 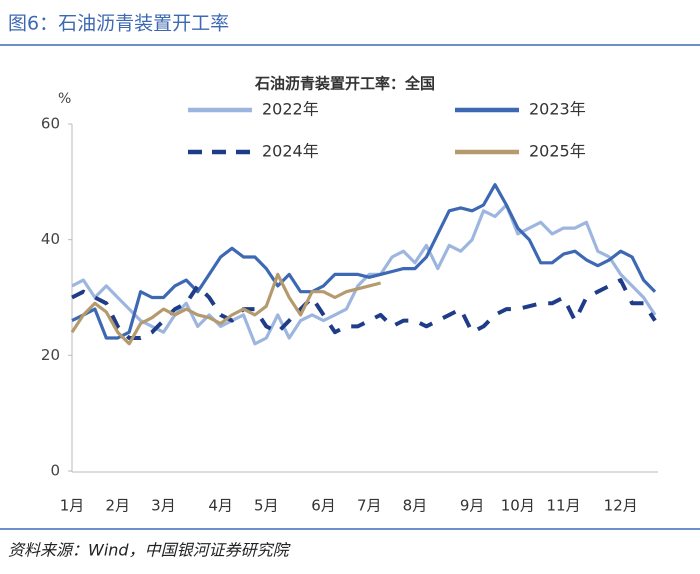 I want to click on y-tick-label: 20, so click(x=50, y=355).